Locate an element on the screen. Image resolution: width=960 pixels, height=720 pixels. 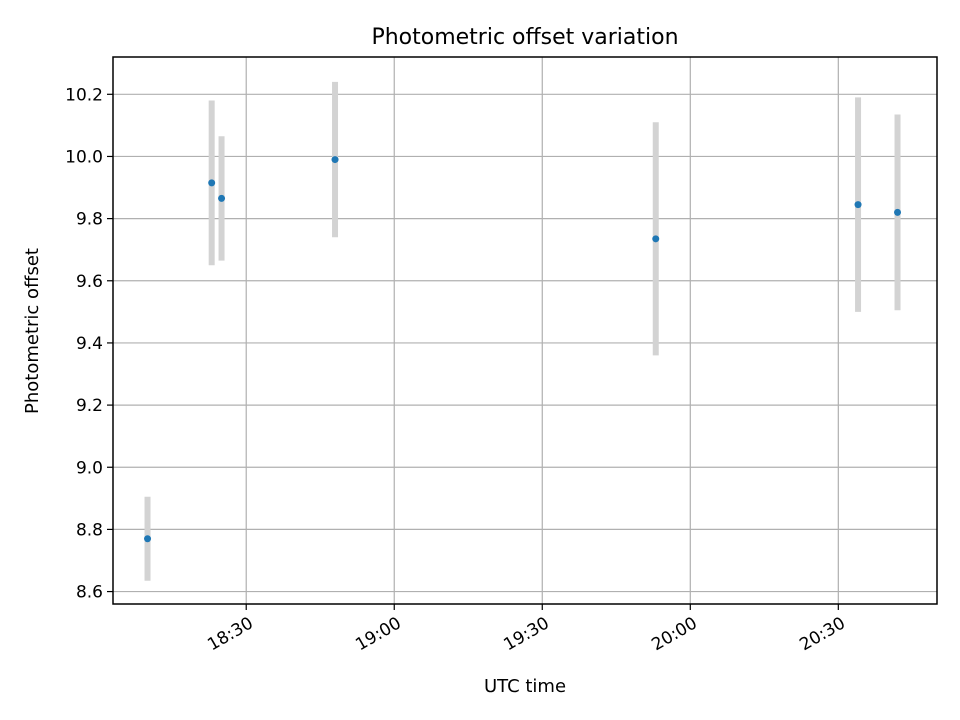
chart-title: Photometric offset variation is located at coordinates (524, 37).